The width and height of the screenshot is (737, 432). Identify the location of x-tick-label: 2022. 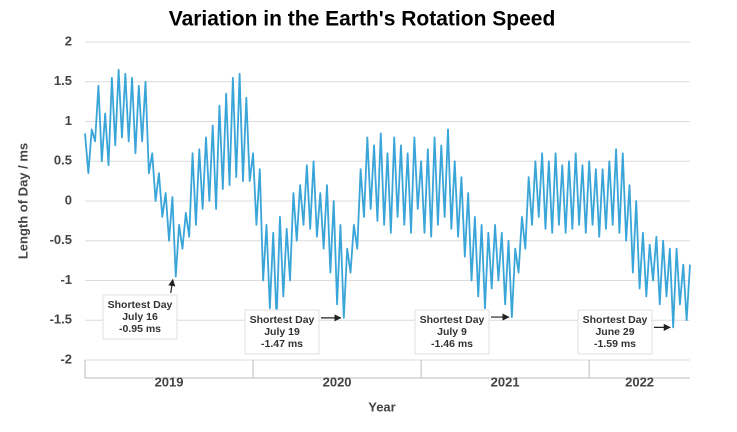
(639, 381).